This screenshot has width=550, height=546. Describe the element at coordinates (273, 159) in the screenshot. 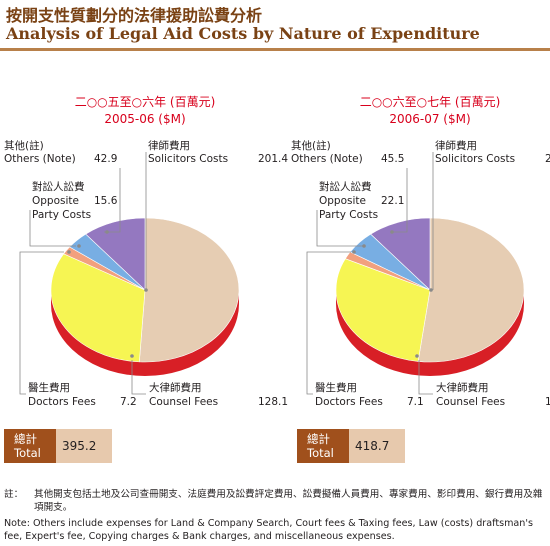

I see `slice-value: 201.4` at that location.